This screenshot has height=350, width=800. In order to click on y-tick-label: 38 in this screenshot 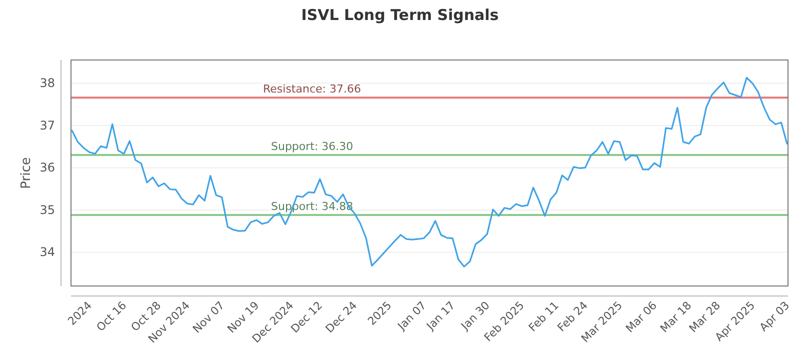, I will do `click(47, 83)`.